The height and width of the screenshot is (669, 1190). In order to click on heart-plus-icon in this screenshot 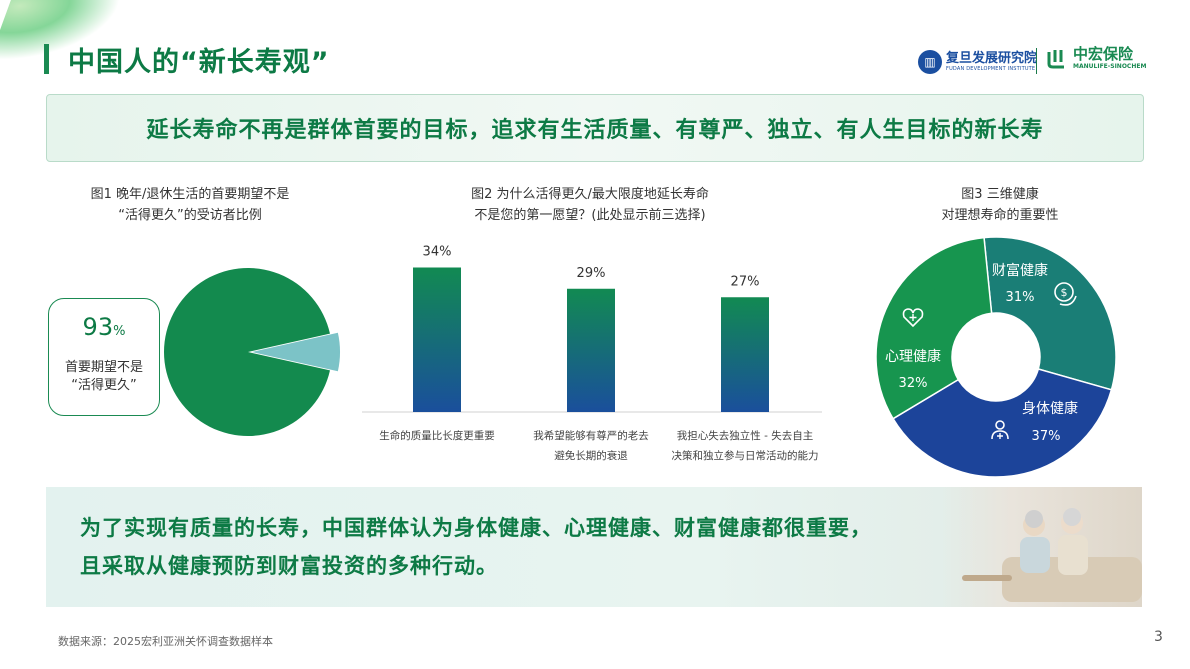, I will do `click(913, 318)`.